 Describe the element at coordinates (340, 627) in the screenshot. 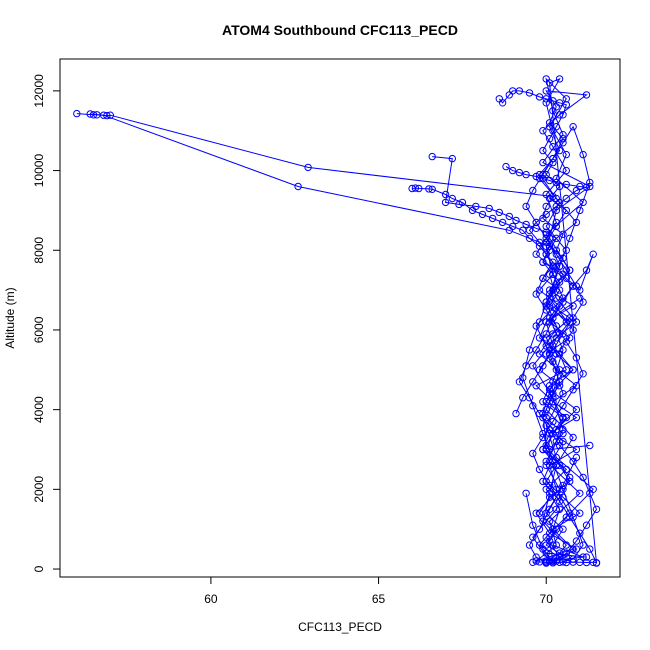

I see `x-axis-label: CFC113_PECD` at that location.